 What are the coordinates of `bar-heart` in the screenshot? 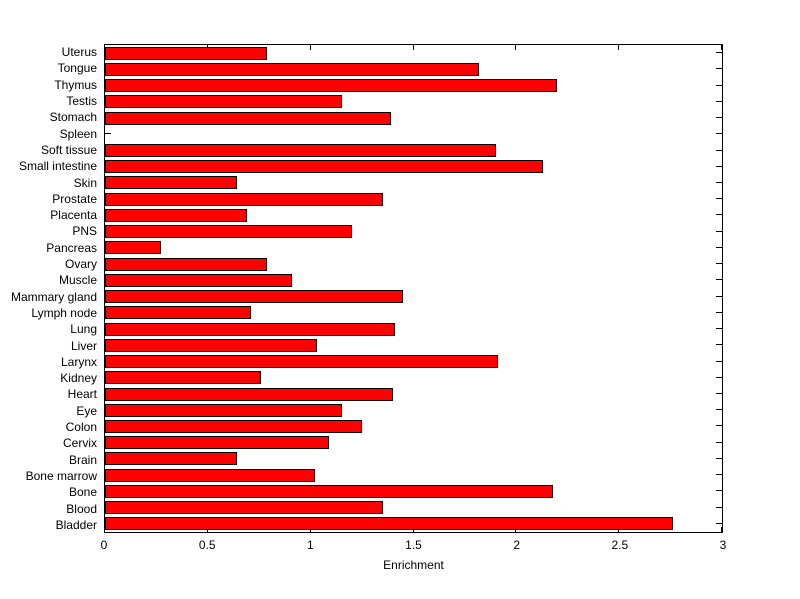 It's located at (249, 394).